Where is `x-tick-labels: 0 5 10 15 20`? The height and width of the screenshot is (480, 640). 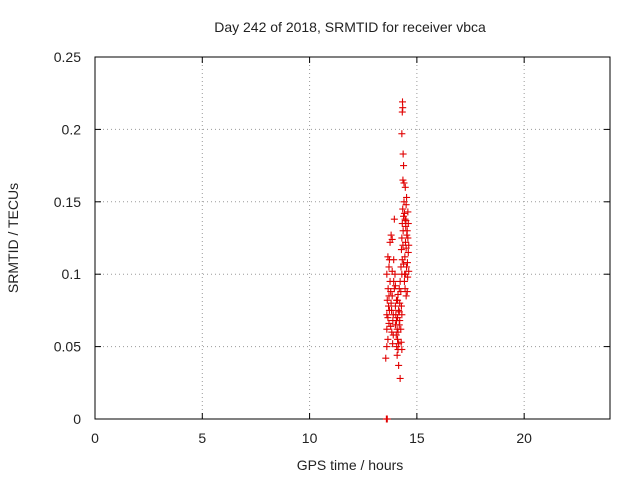 x-tick-labels: 0 5 10 15 20 is located at coordinates (311, 438).